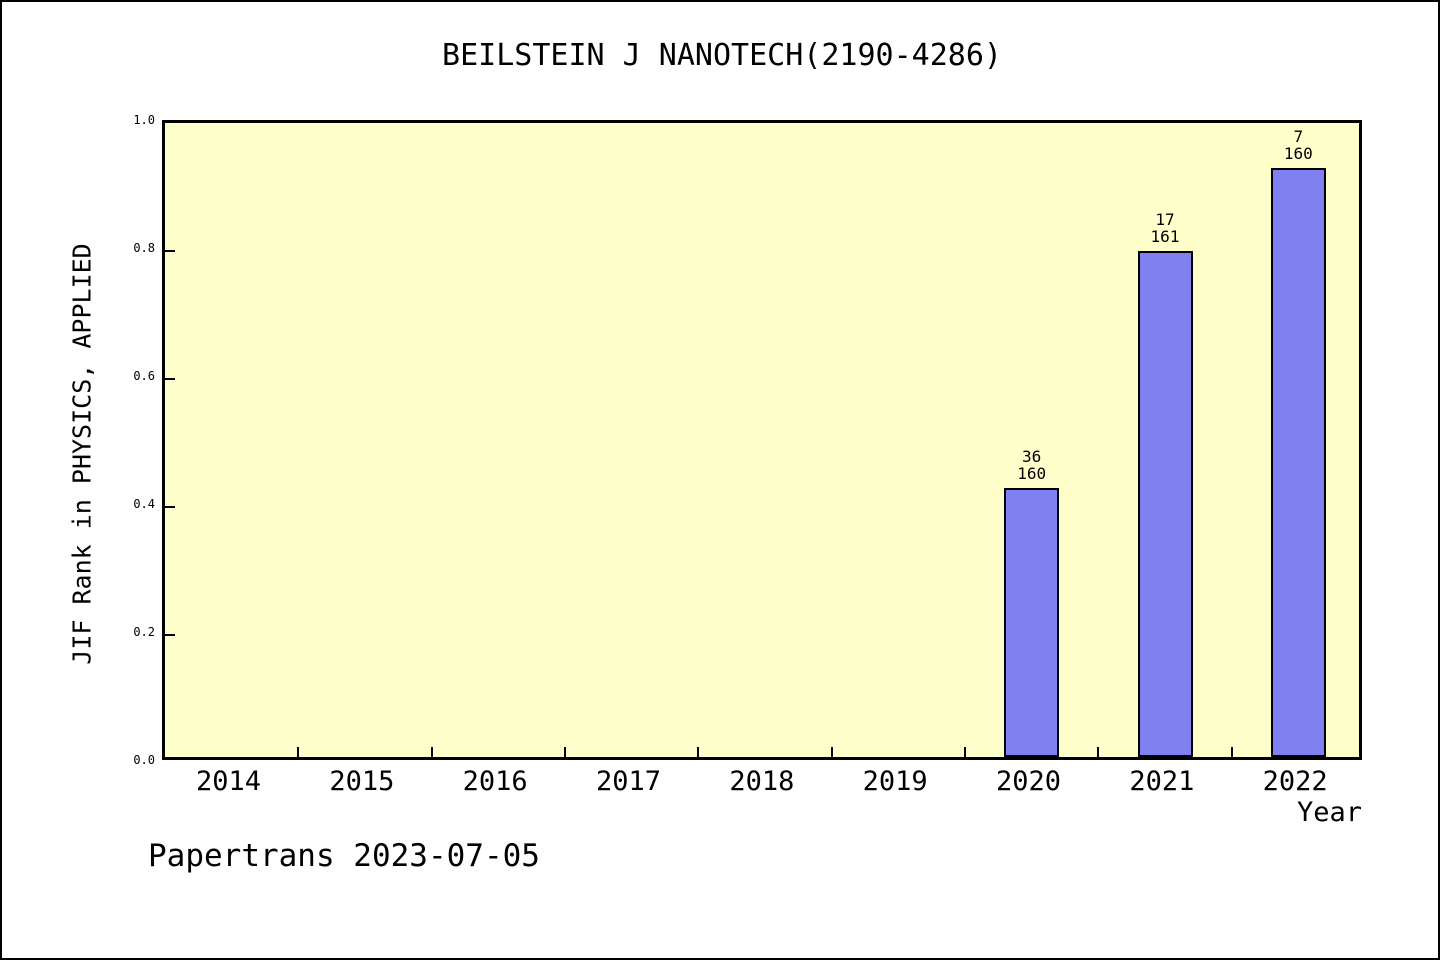  I want to click on x-axis-tick-label: 2017, so click(628, 781).